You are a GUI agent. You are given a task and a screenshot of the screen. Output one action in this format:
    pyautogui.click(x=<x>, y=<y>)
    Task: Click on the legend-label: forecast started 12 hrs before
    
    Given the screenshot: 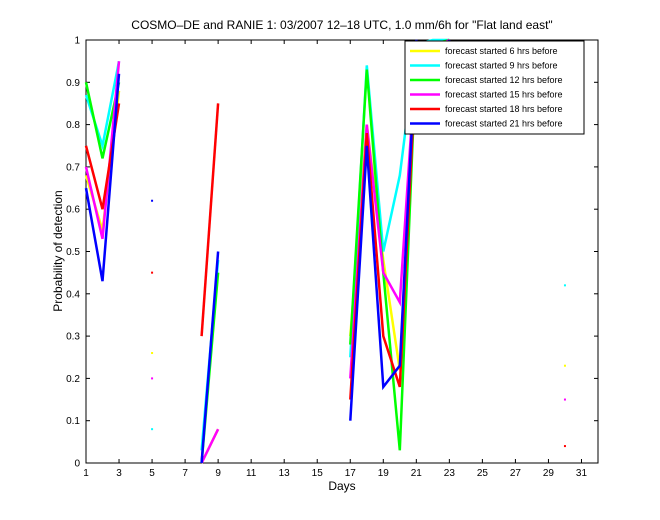 What is the action you would take?
    pyautogui.click(x=504, y=80)
    